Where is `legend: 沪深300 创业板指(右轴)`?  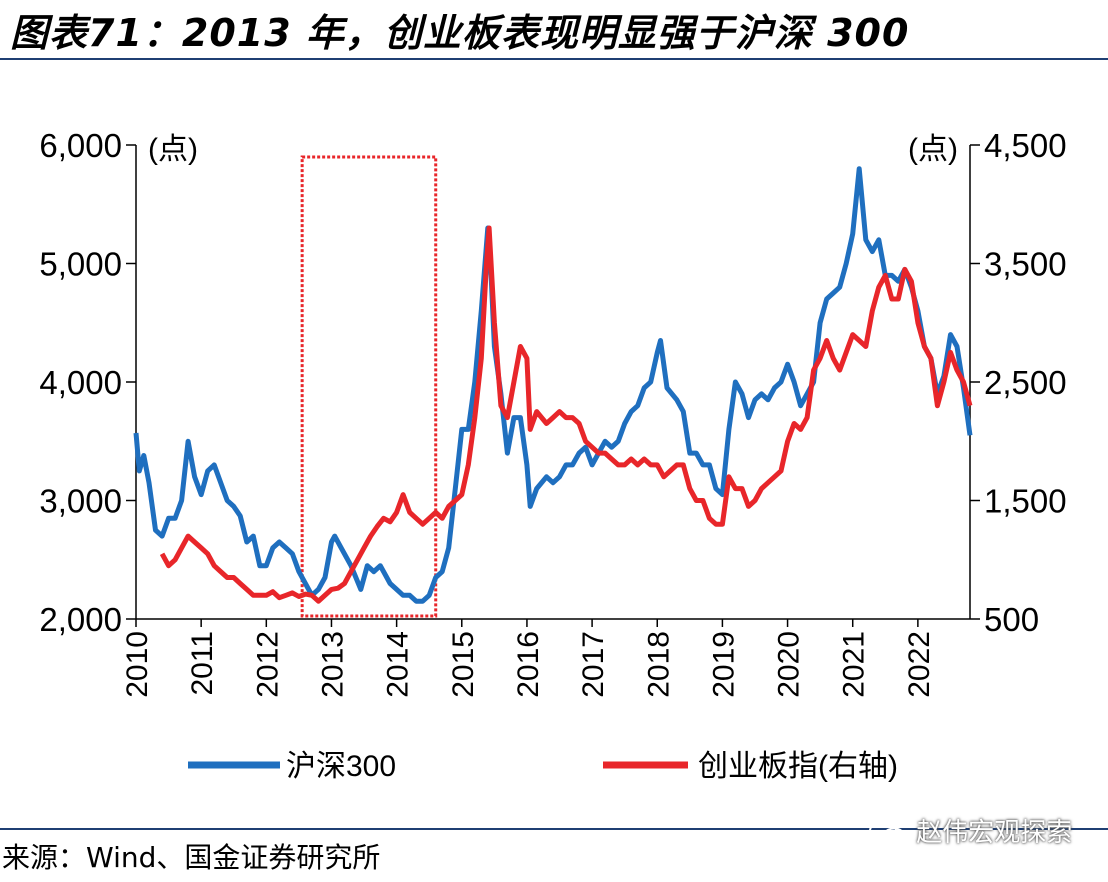
legend: 沪深300 创业板指(右轴) is located at coordinates (543, 766).